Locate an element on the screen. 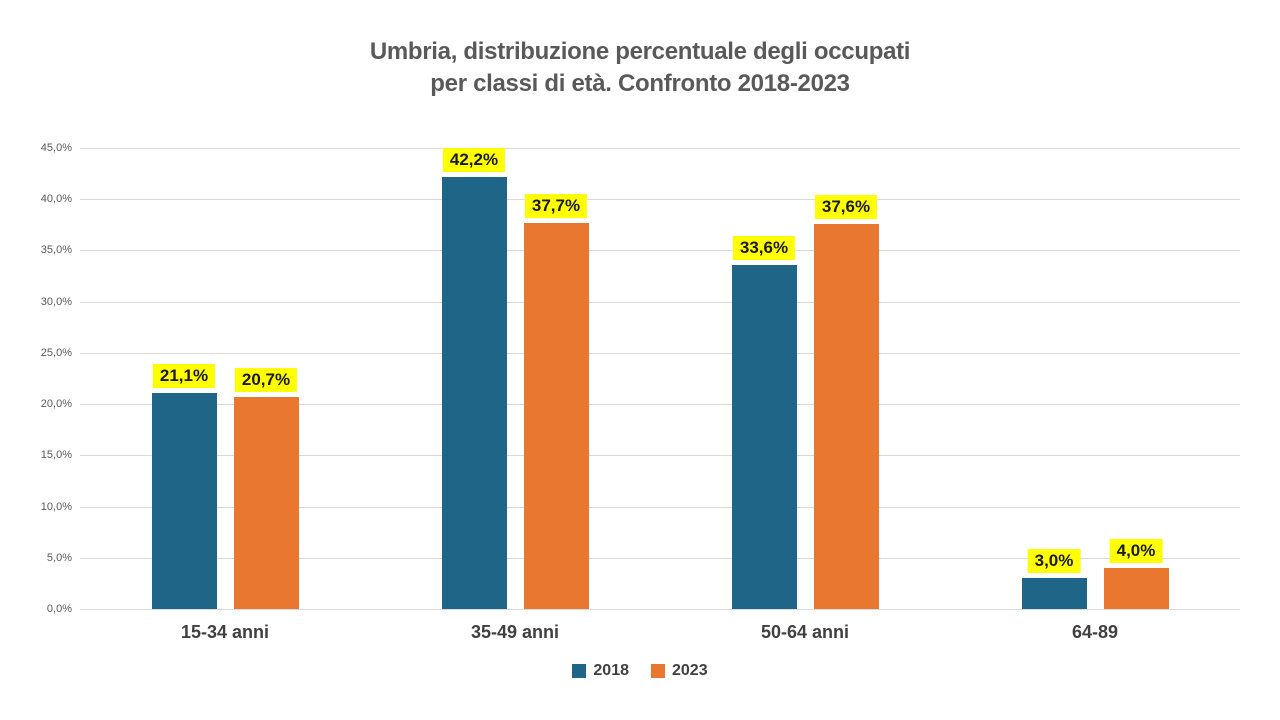 The height and width of the screenshot is (720, 1280). y-tick-label: 5,0% is located at coordinates (59, 557).